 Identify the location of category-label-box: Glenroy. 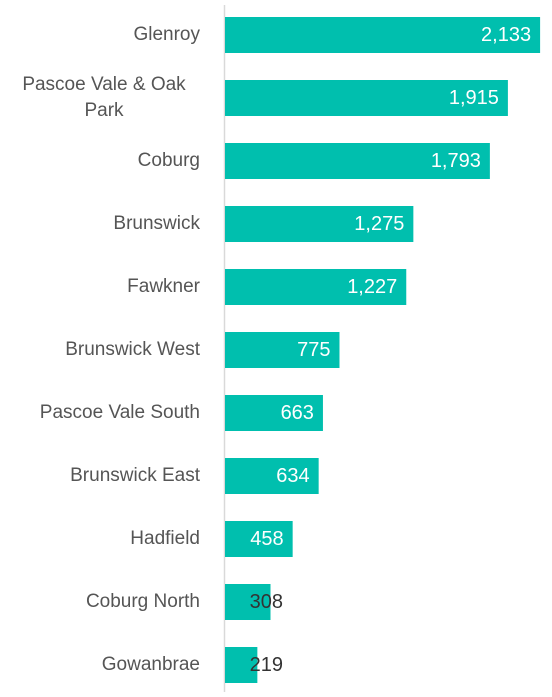
(100, 35).